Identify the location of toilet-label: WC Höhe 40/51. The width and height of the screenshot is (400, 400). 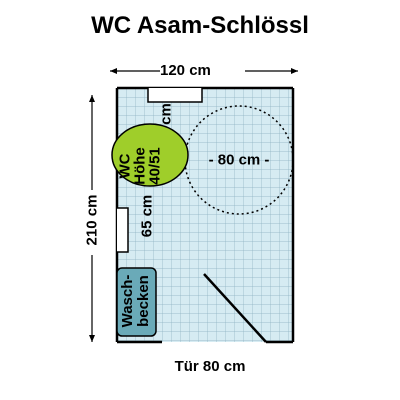
(140, 166).